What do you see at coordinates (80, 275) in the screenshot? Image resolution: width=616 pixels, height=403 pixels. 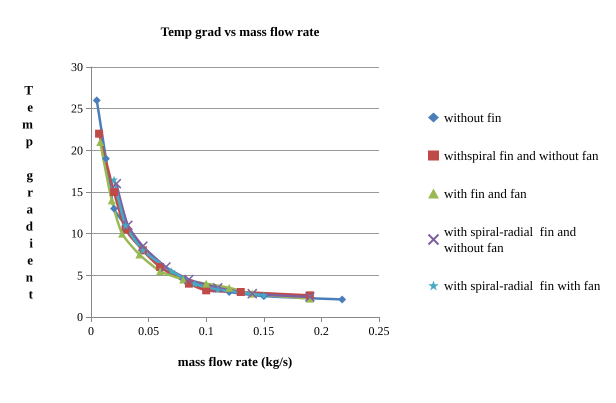 I see `y-tick-label: 5` at bounding box center [80, 275].